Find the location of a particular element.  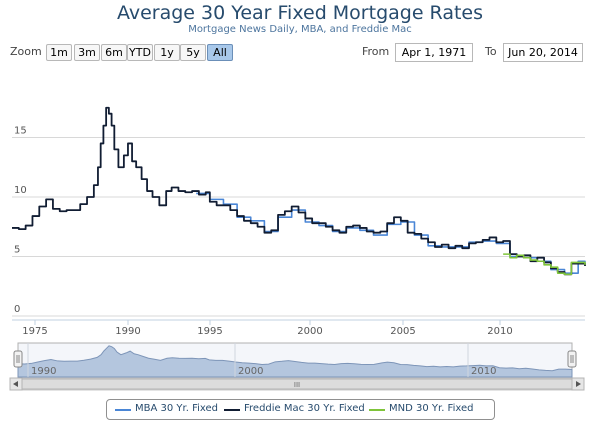

y-tick-label: 5 is located at coordinates (17, 250).